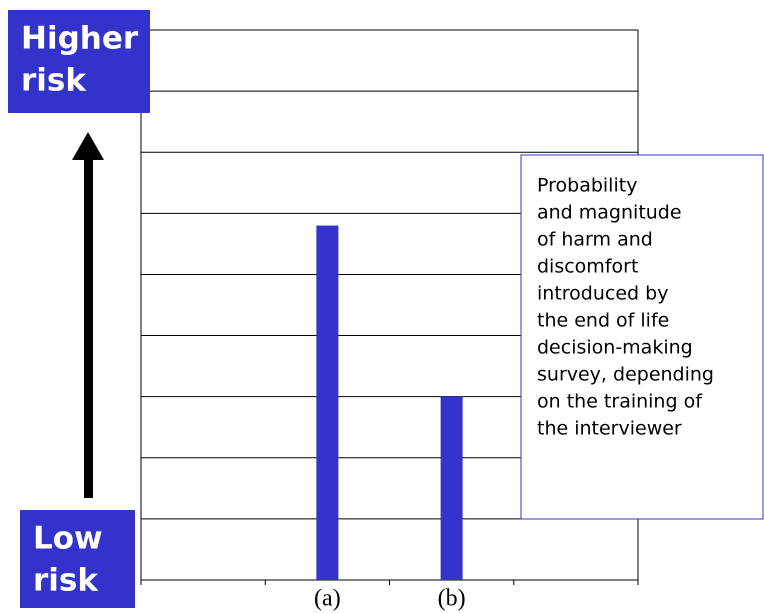  I want to click on note-line: the interviewer, so click(609, 429).